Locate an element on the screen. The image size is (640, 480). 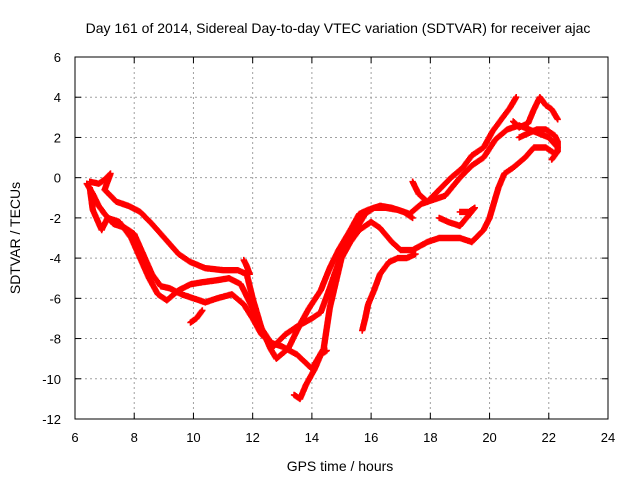
y-tick-label: 6 is located at coordinates (57, 57).